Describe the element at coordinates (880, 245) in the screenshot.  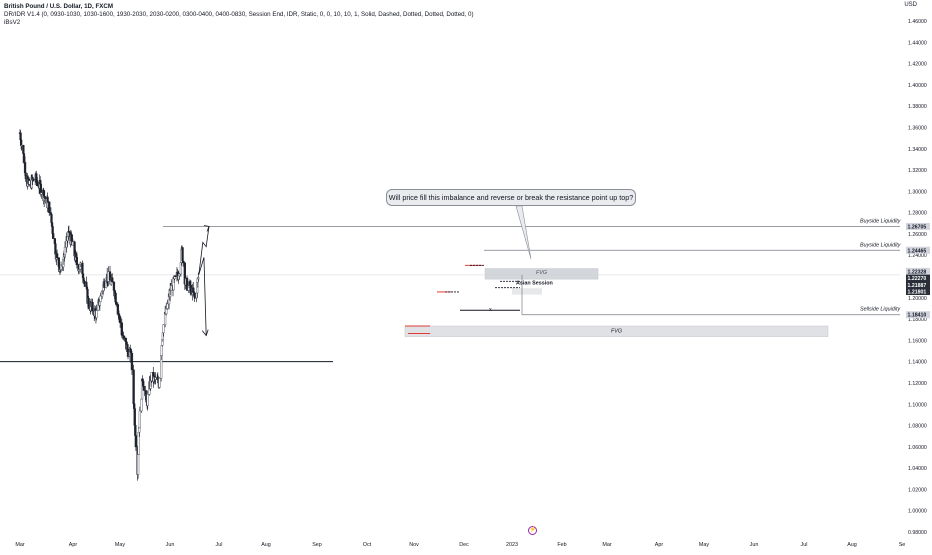
I see `buyside-liquidity-label-2: Buyside Liquidity` at that location.